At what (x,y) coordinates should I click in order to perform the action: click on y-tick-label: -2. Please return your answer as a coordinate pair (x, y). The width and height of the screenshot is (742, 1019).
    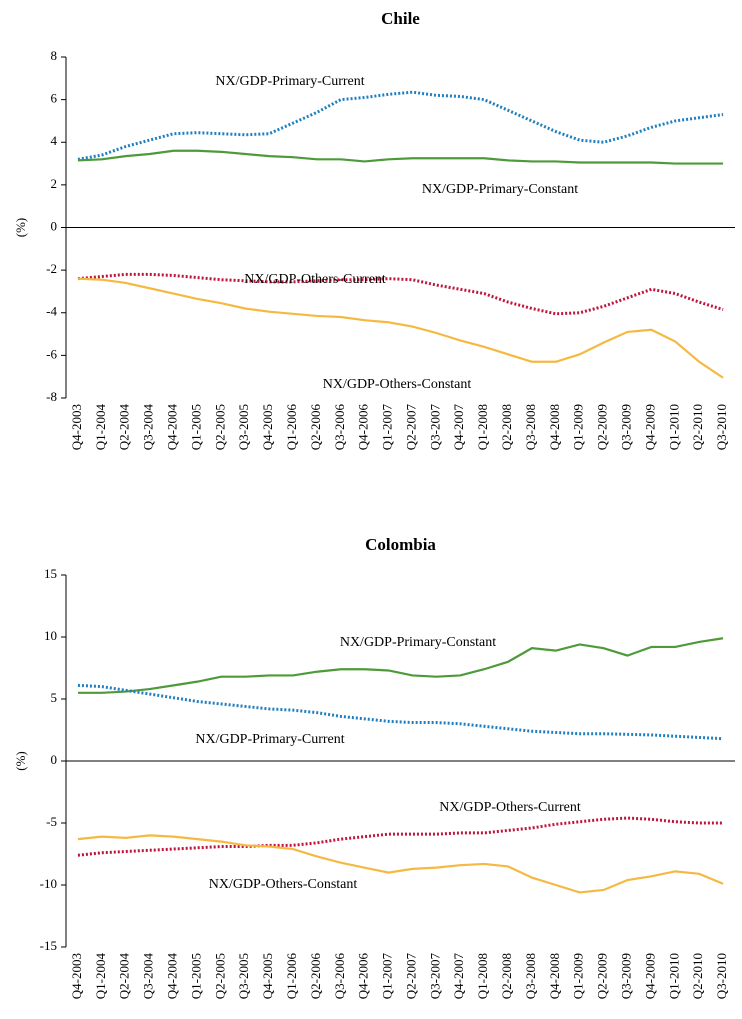
    Looking at the image, I should click on (51, 268).